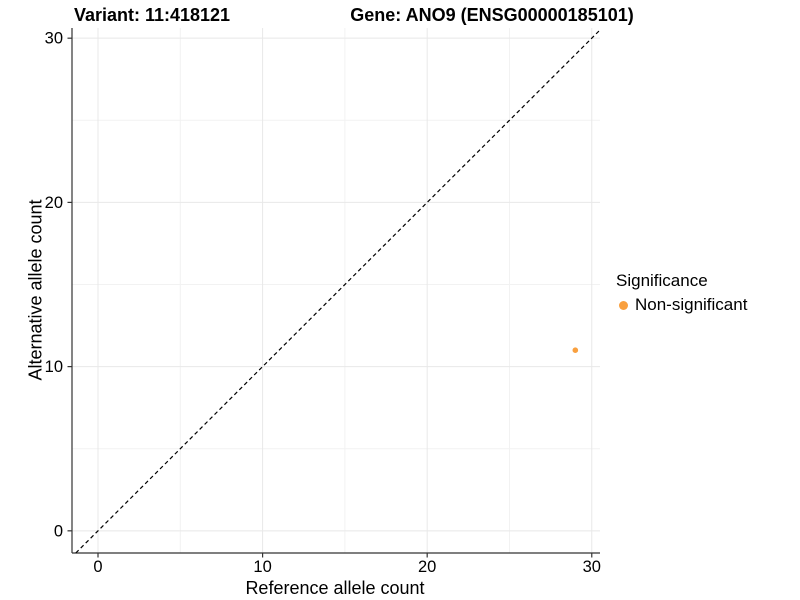 The height and width of the screenshot is (600, 800). What do you see at coordinates (54, 367) in the screenshot?
I see `y-tick-label: 10` at bounding box center [54, 367].